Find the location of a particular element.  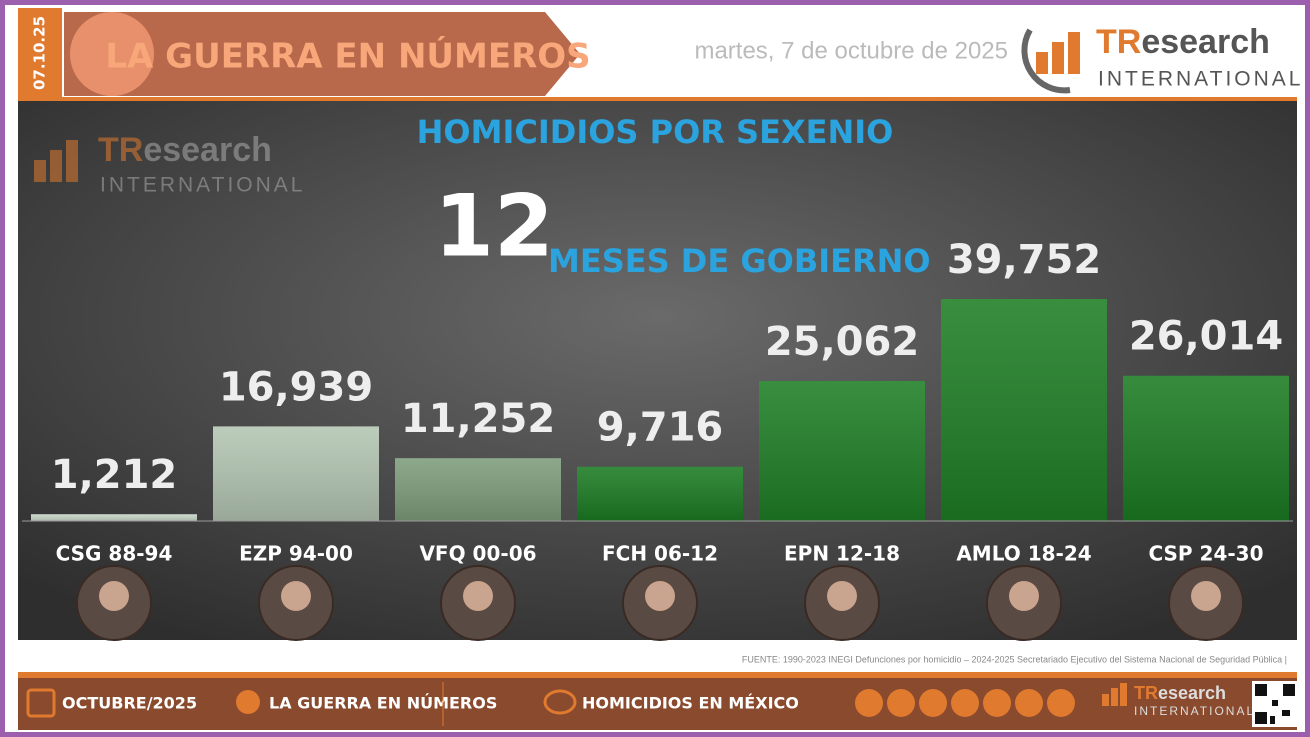

twitter-icon is located at coordinates (965, 703).